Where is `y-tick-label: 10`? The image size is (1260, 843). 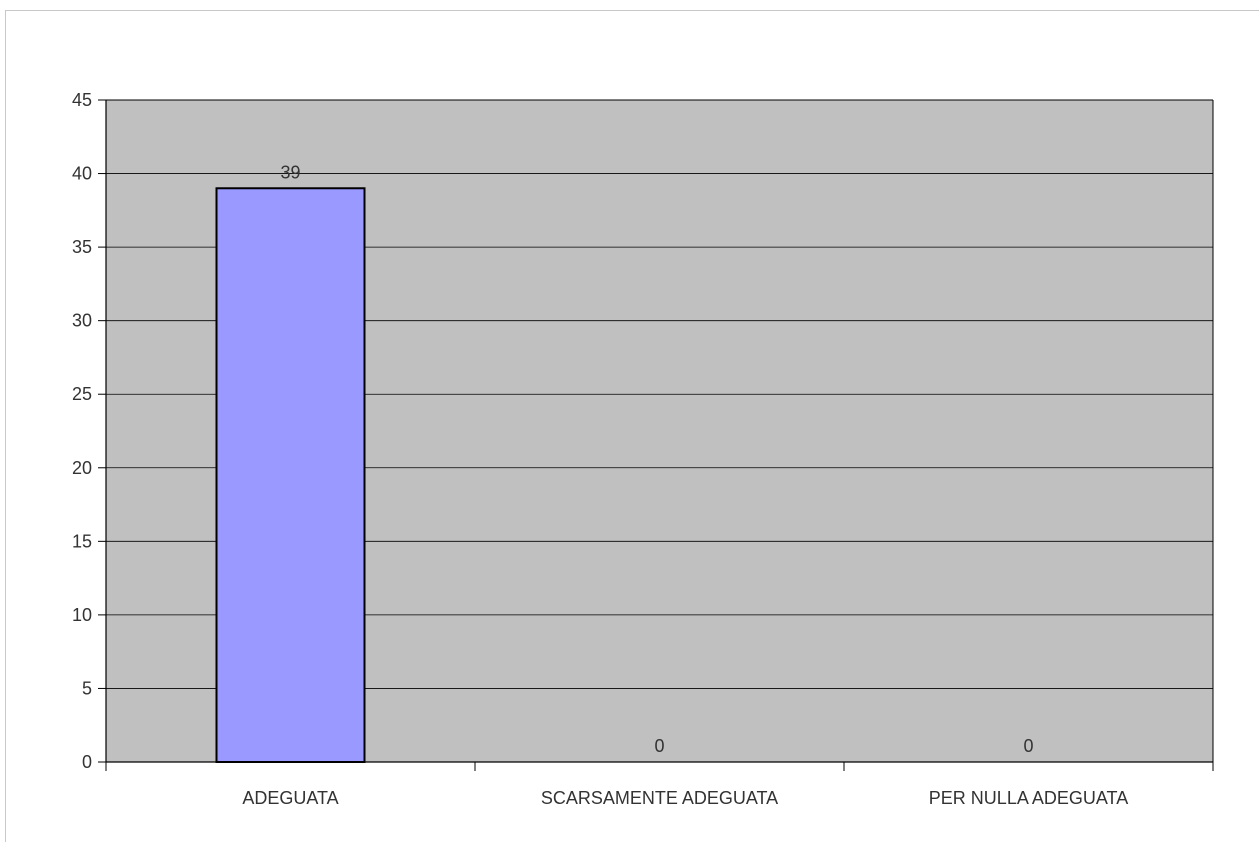 y-tick-label: 10 is located at coordinates (82, 615).